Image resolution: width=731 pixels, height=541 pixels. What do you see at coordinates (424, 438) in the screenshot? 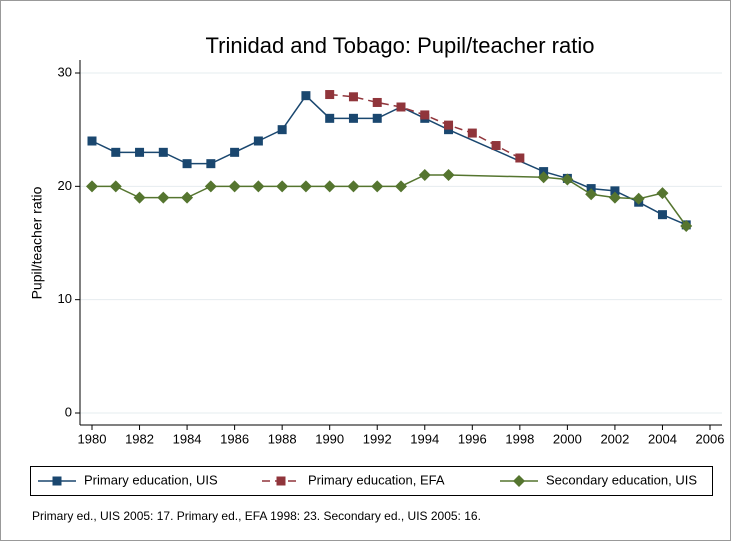
I see `x-tick-label: 1994` at bounding box center [424, 438].